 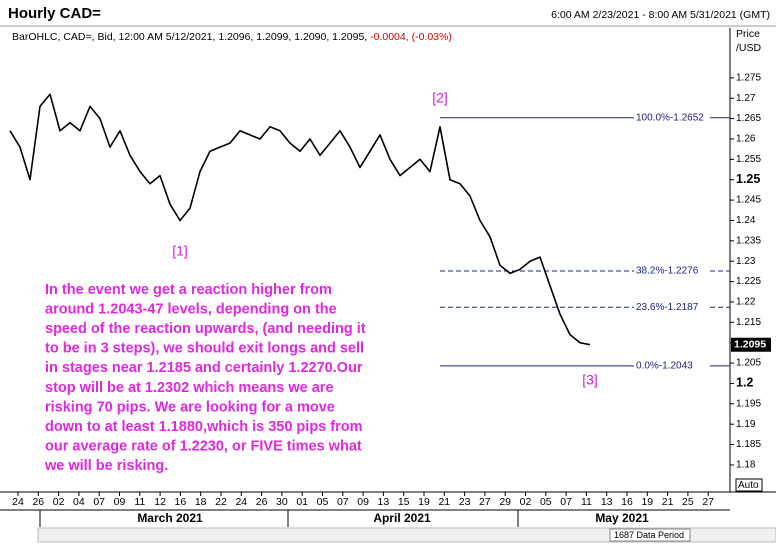 What do you see at coordinates (404, 502) in the screenshot?
I see `x-tick-label: 15` at bounding box center [404, 502].